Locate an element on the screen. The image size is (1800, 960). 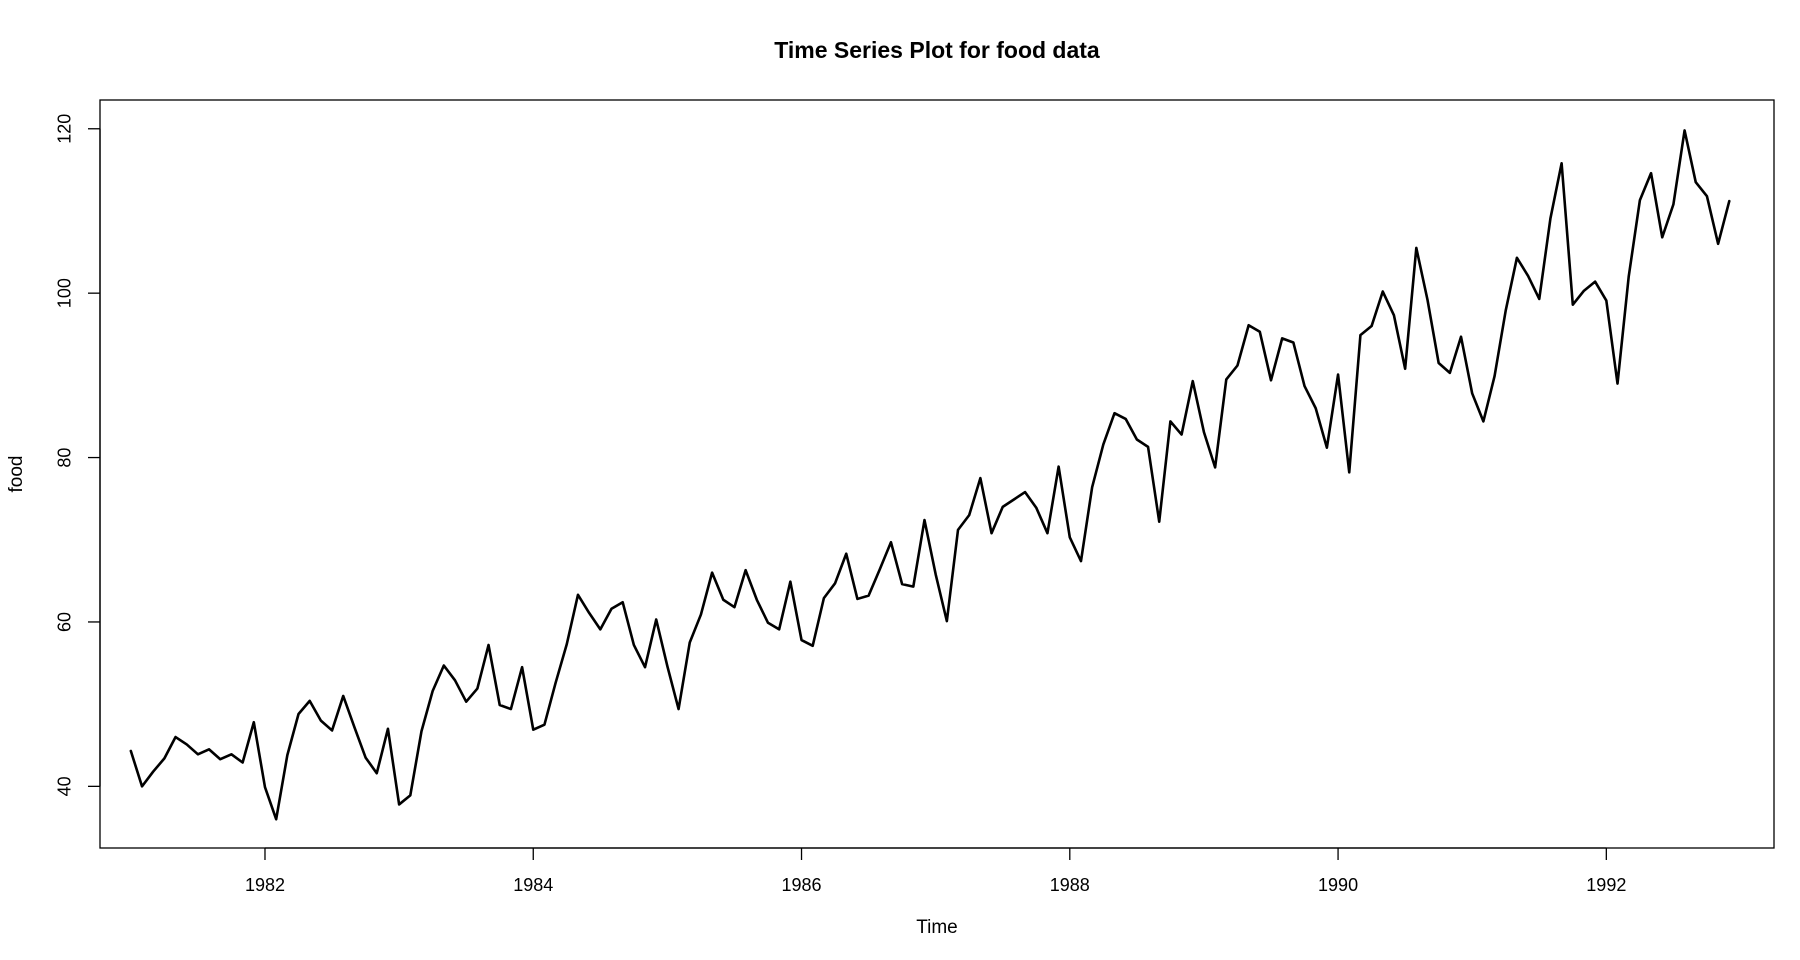
y-tick-label: 40 is located at coordinates (65, 786).